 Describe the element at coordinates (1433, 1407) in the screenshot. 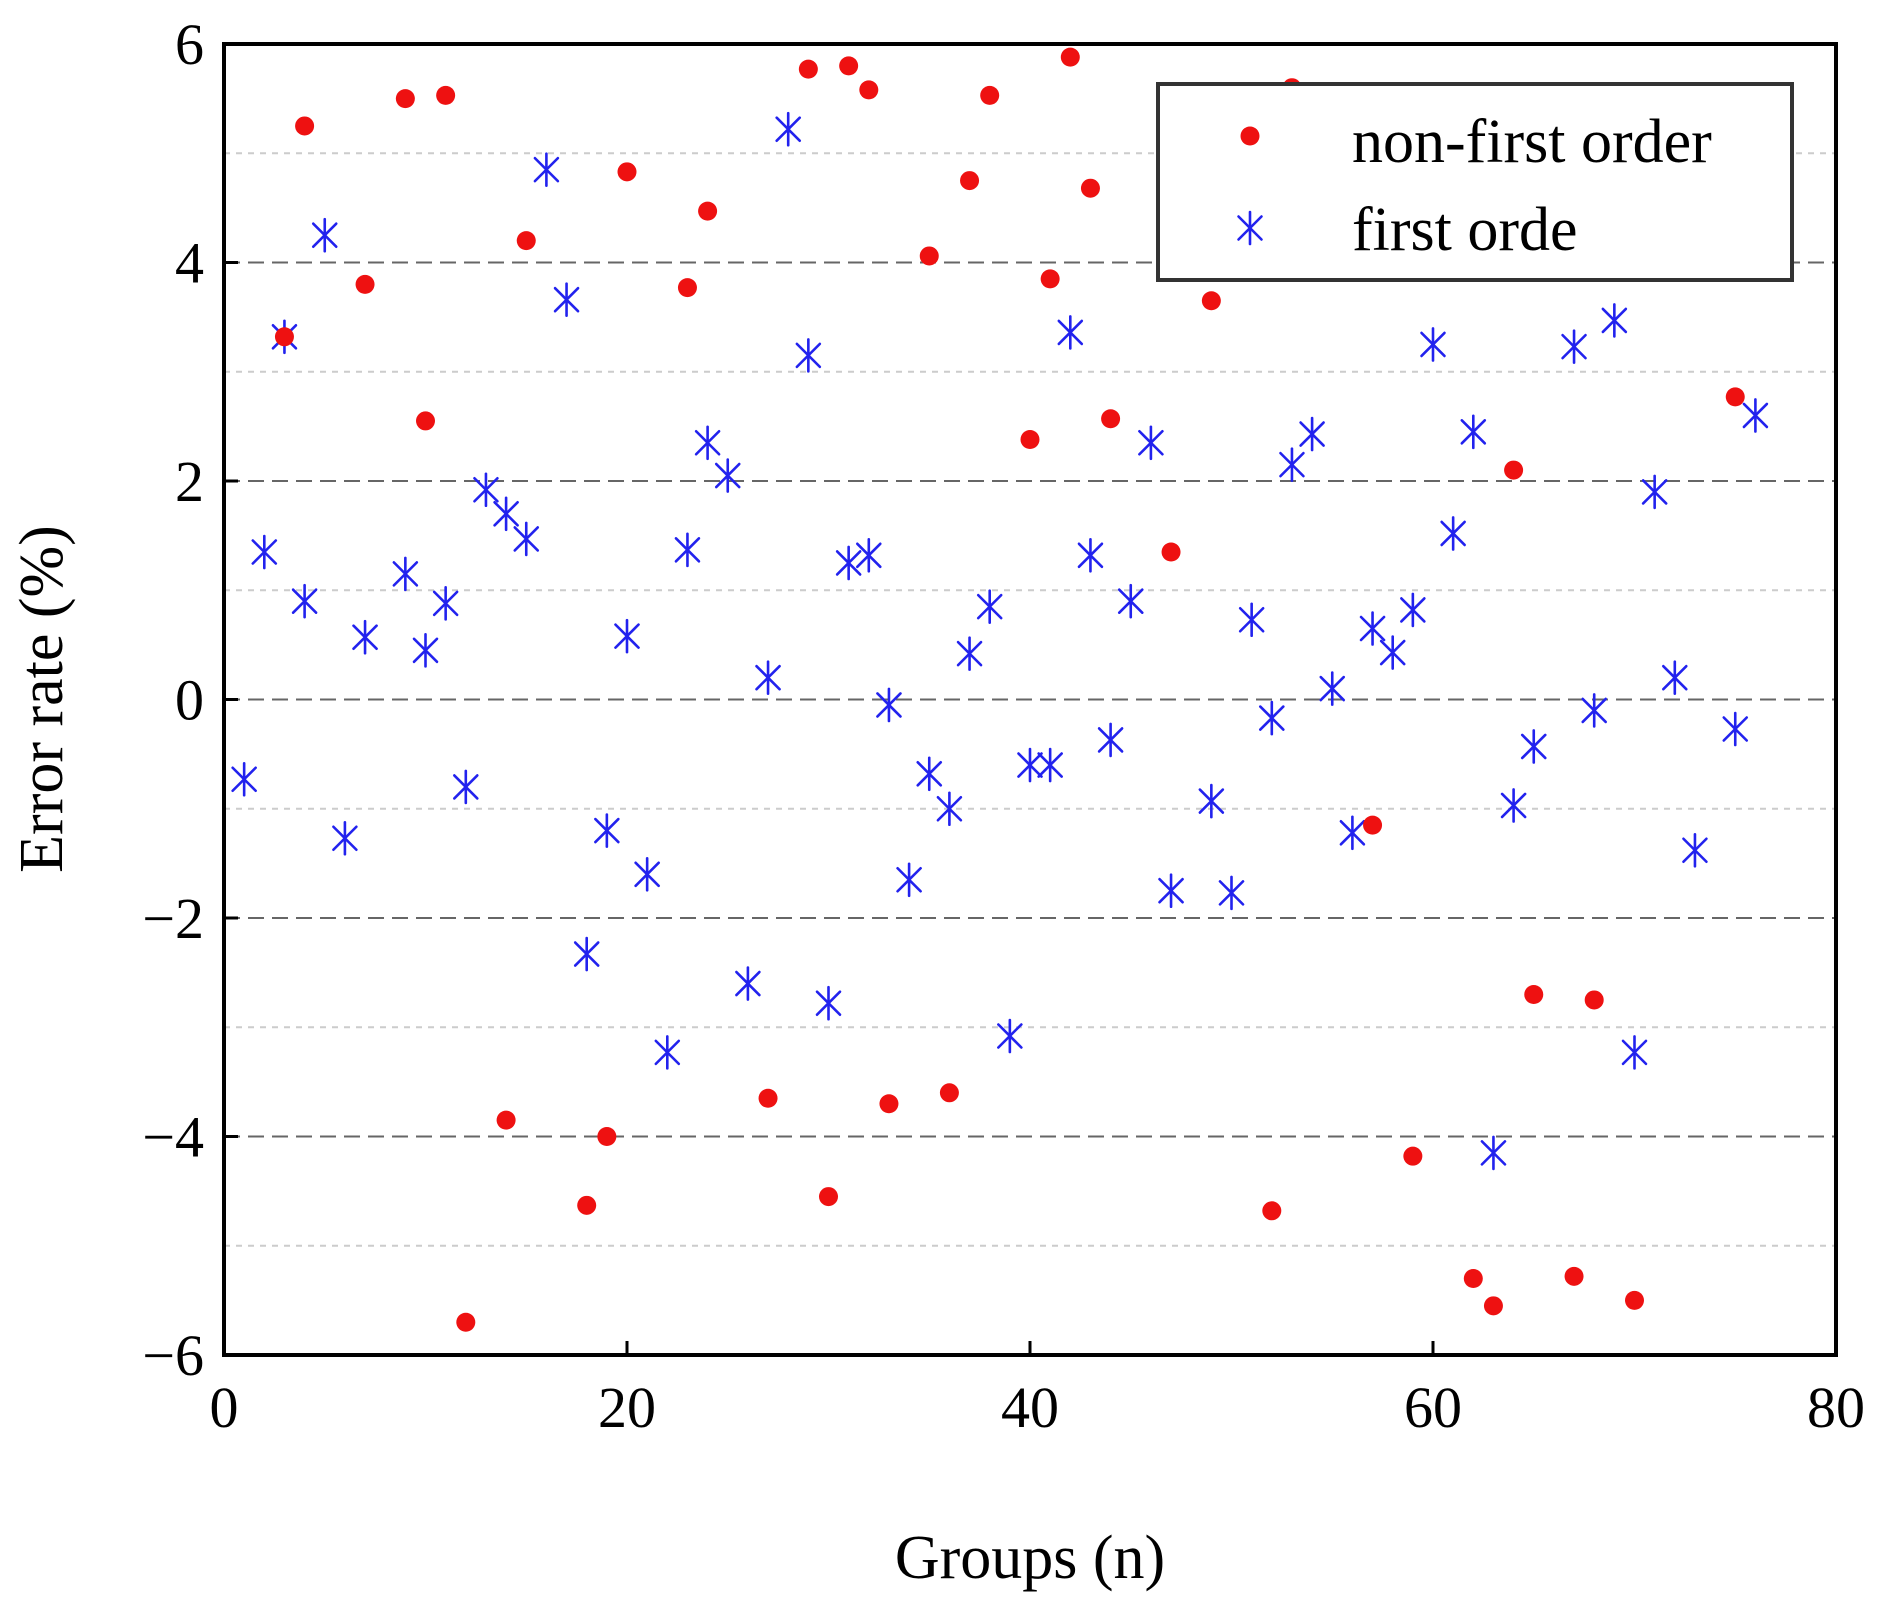

I see `x-tick-label: 60` at that location.